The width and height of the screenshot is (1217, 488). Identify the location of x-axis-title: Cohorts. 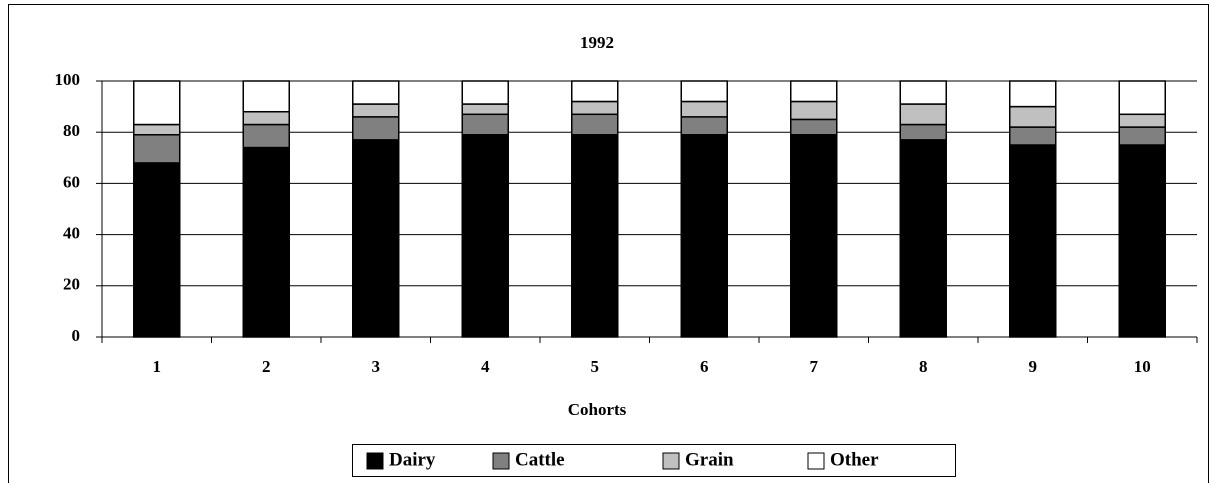
(597, 409).